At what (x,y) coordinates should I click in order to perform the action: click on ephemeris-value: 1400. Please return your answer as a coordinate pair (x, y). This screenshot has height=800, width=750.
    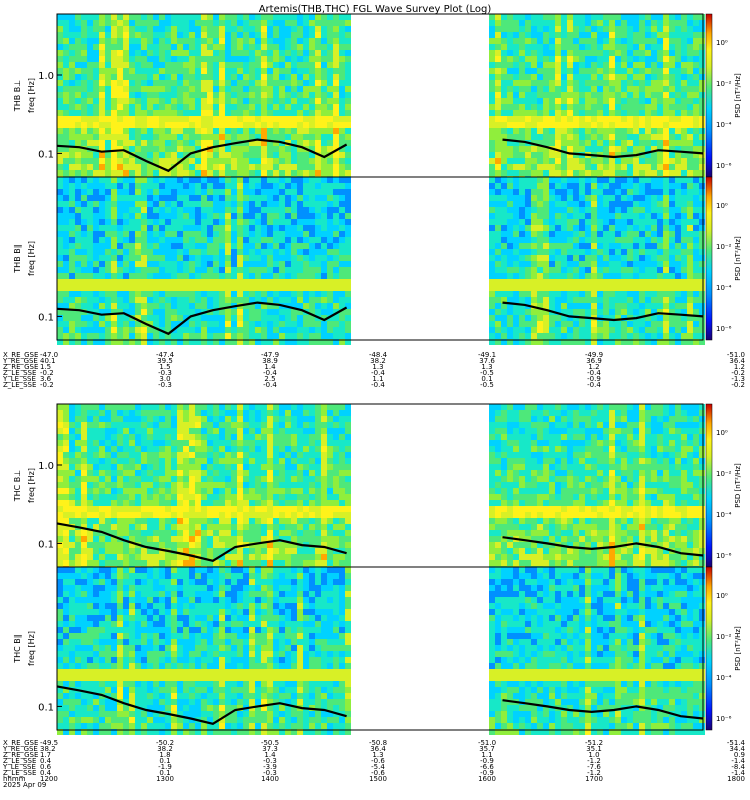
    Looking at the image, I should click on (270, 779).